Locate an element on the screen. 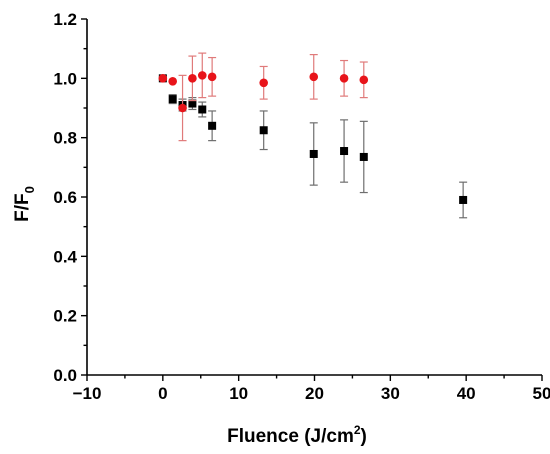 Image resolution: width=550 pixels, height=454 pixels. x-tick-label: 20 is located at coordinates (314, 393).